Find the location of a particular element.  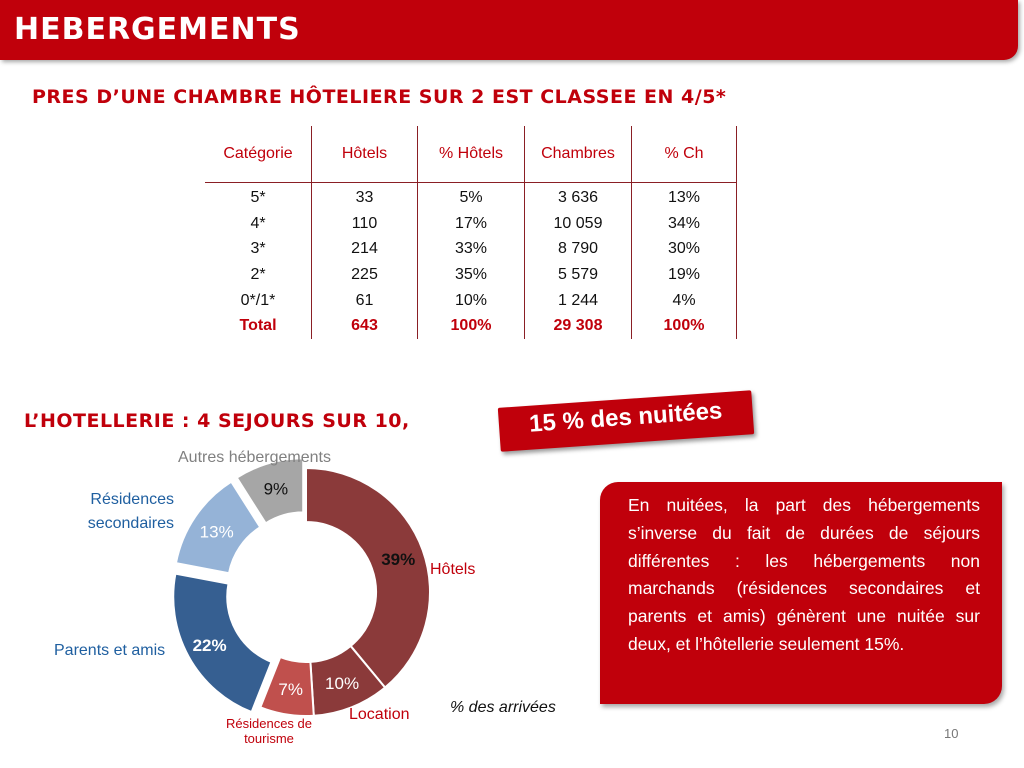

table-total-row: Total 643 100% 29 308 100% is located at coordinates (471, 326).